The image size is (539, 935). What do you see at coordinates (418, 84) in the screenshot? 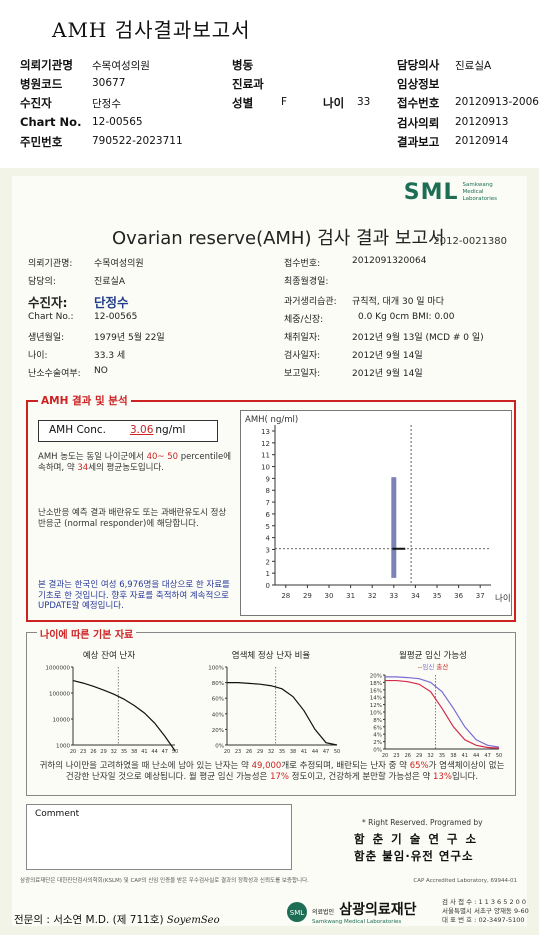
I see `hdr-label-clinical: 임상정보` at bounding box center [418, 84].